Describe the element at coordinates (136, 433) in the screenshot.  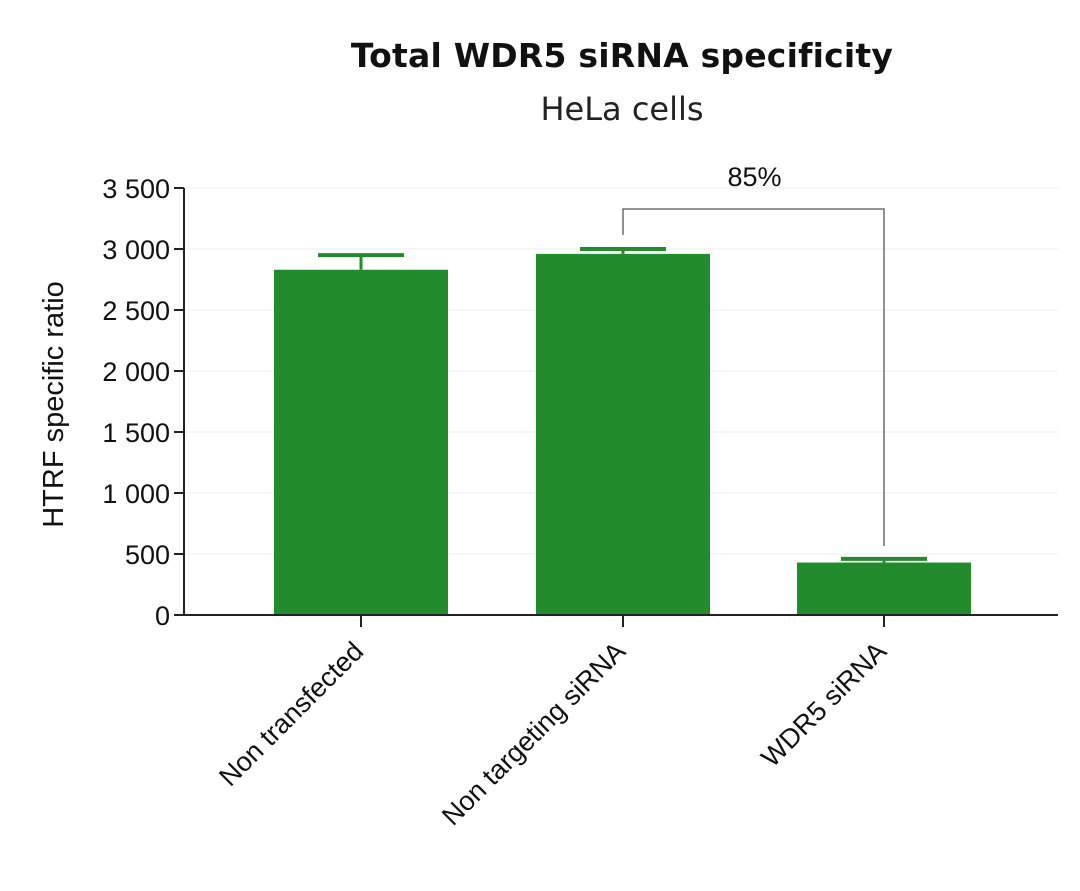
I see `y-tick-label: 1 500` at that location.